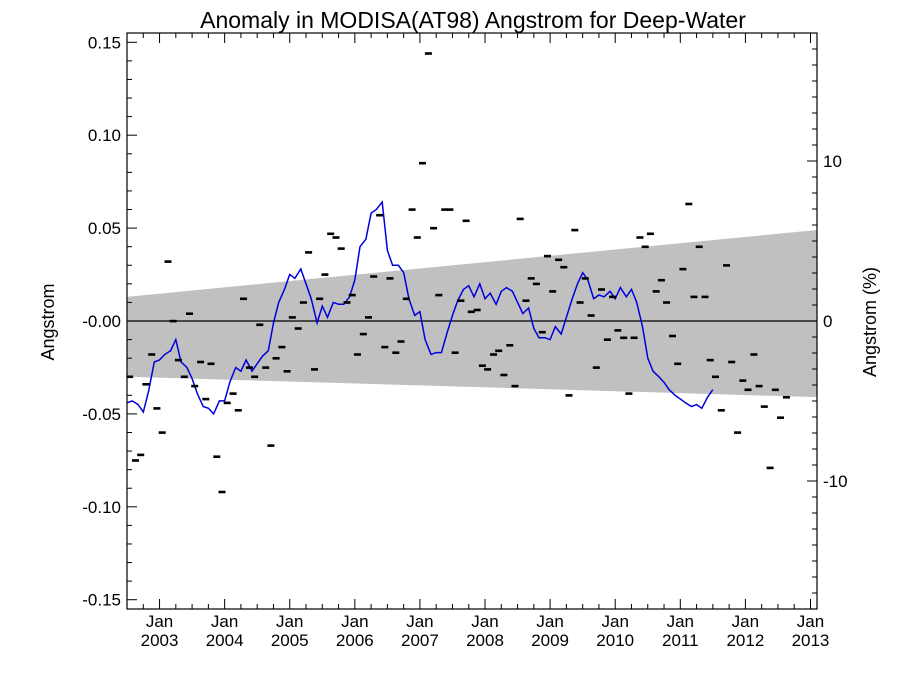 The height and width of the screenshot is (680, 900). Describe the element at coordinates (101, 321) in the screenshot. I see `y-tick-label: -0.00` at that location.